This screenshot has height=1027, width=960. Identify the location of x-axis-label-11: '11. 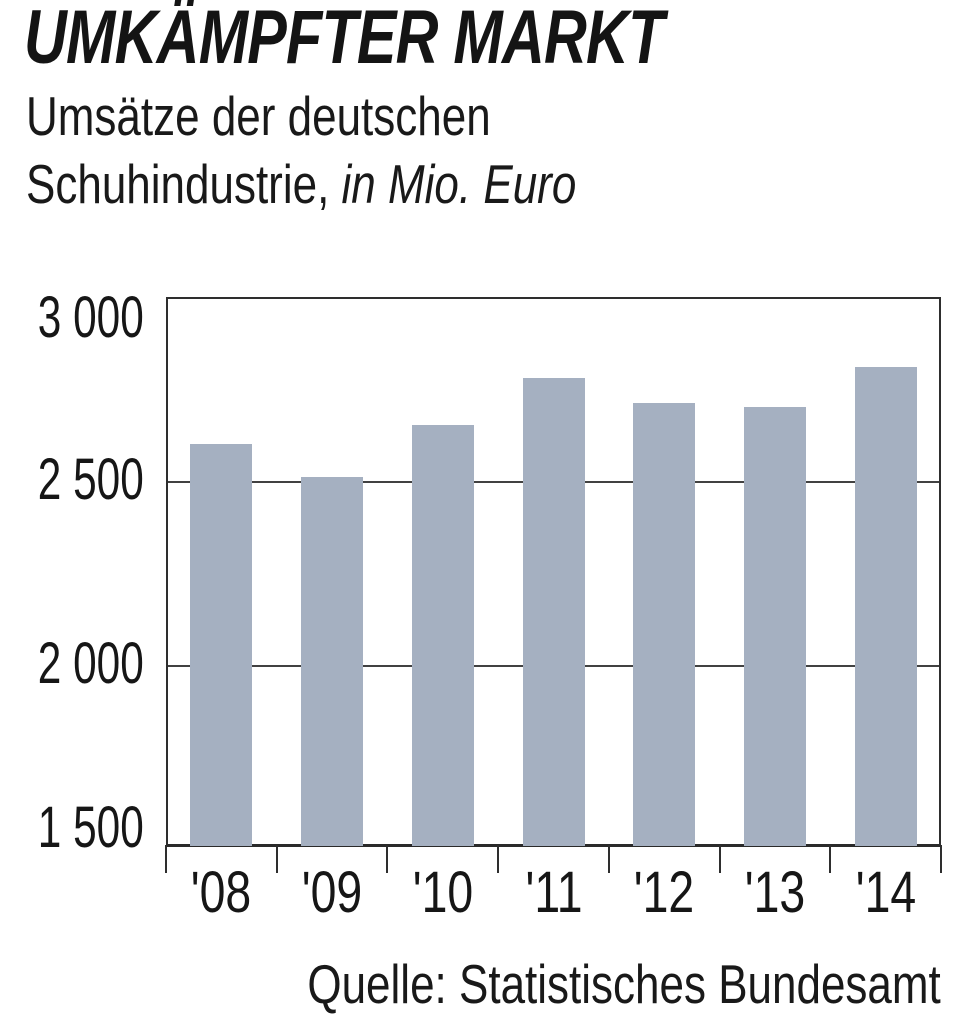
(553, 892).